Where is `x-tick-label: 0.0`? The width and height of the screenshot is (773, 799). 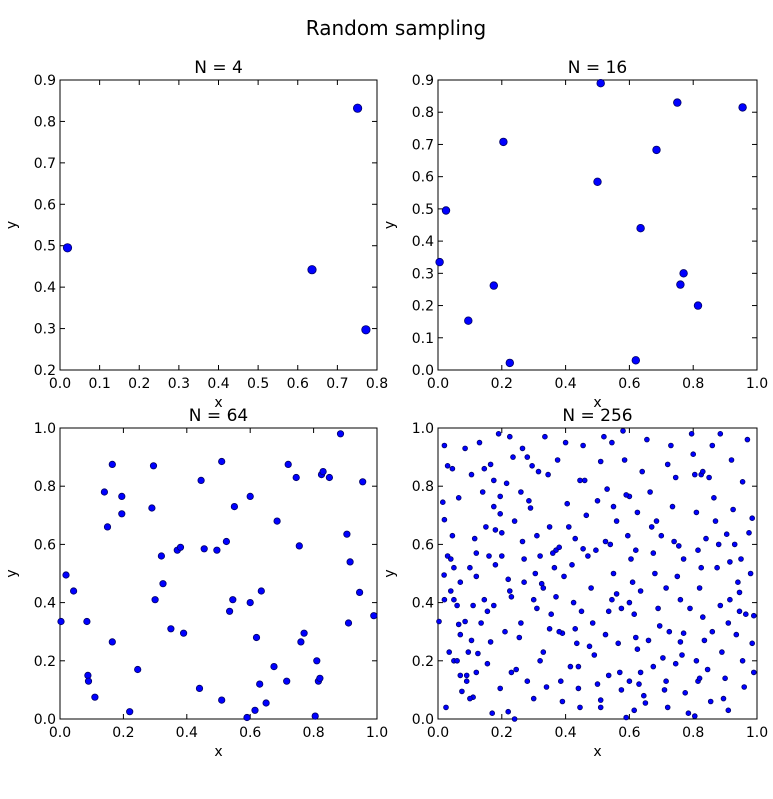 x-tick-label: 0.0 is located at coordinates (60, 384).